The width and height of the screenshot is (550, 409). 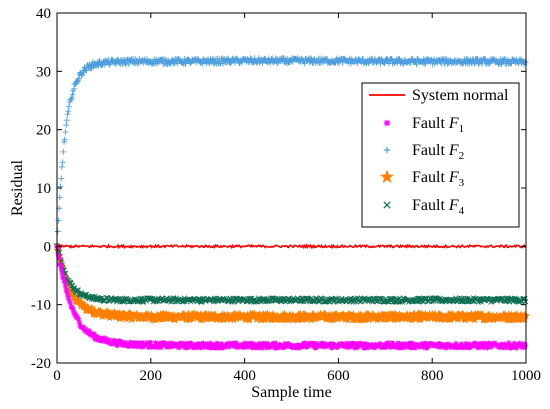 I want to click on series-line, so click(x=291, y=246).